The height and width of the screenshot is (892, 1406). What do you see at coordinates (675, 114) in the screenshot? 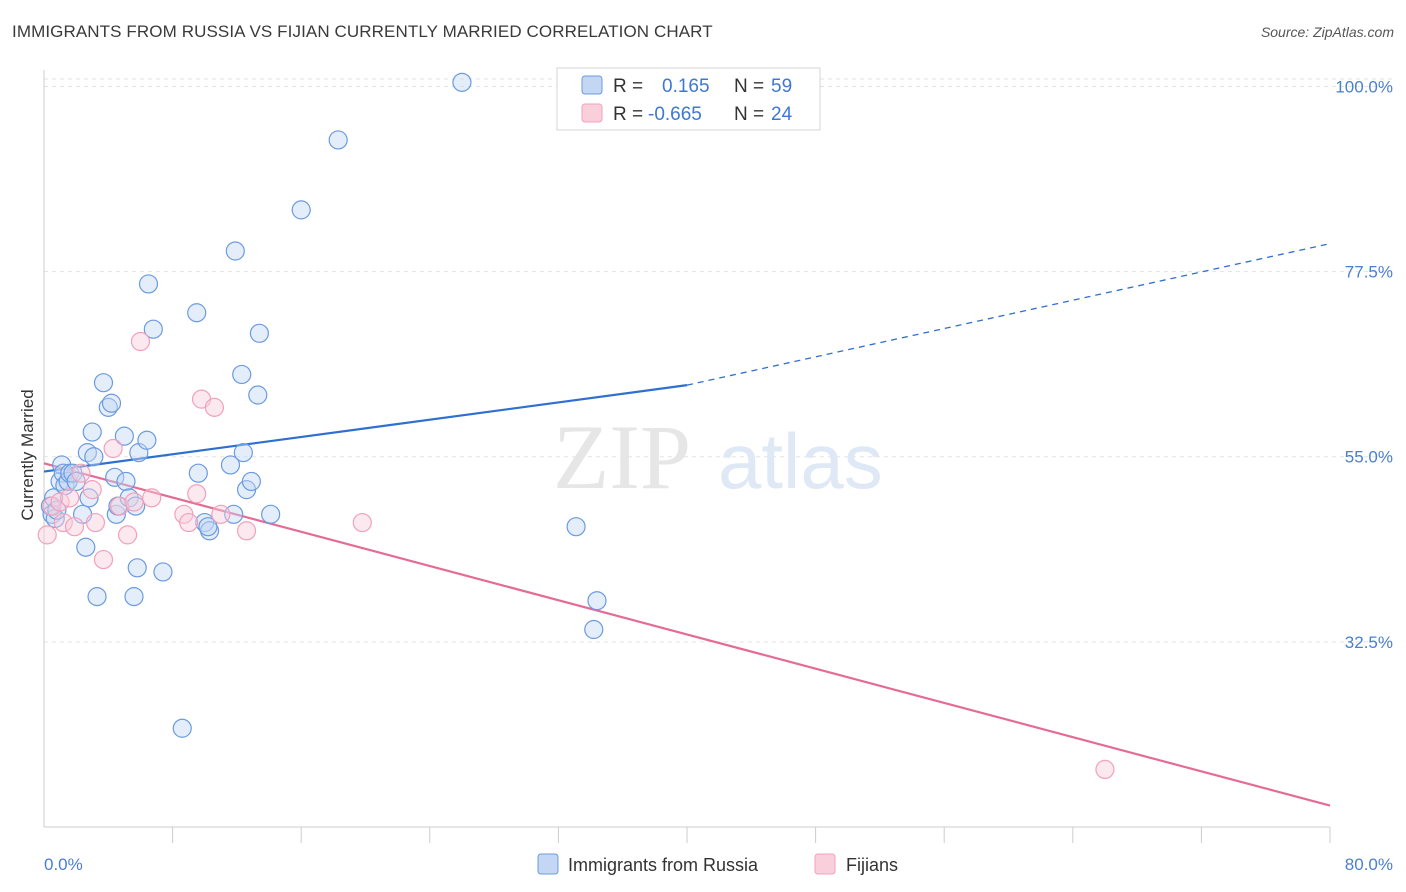
I see `legend-r-value-fijians: -0.665` at bounding box center [675, 114].